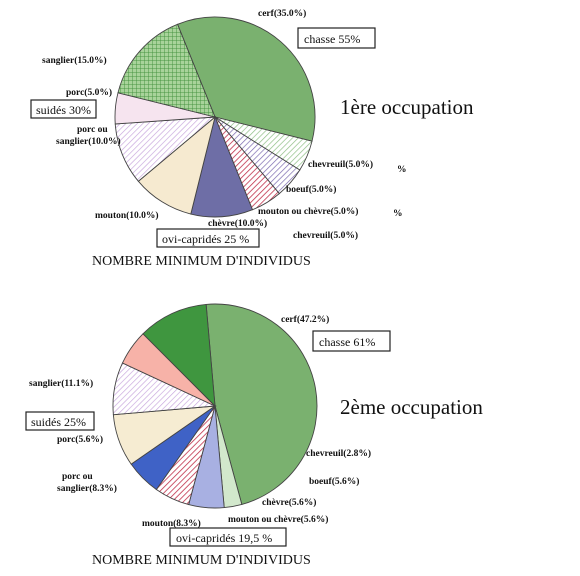  What do you see at coordinates (201, 261) in the screenshot?
I see `chart1-footer: NOMBRE MINIMUM D'INDIVIDUS` at bounding box center [201, 261].